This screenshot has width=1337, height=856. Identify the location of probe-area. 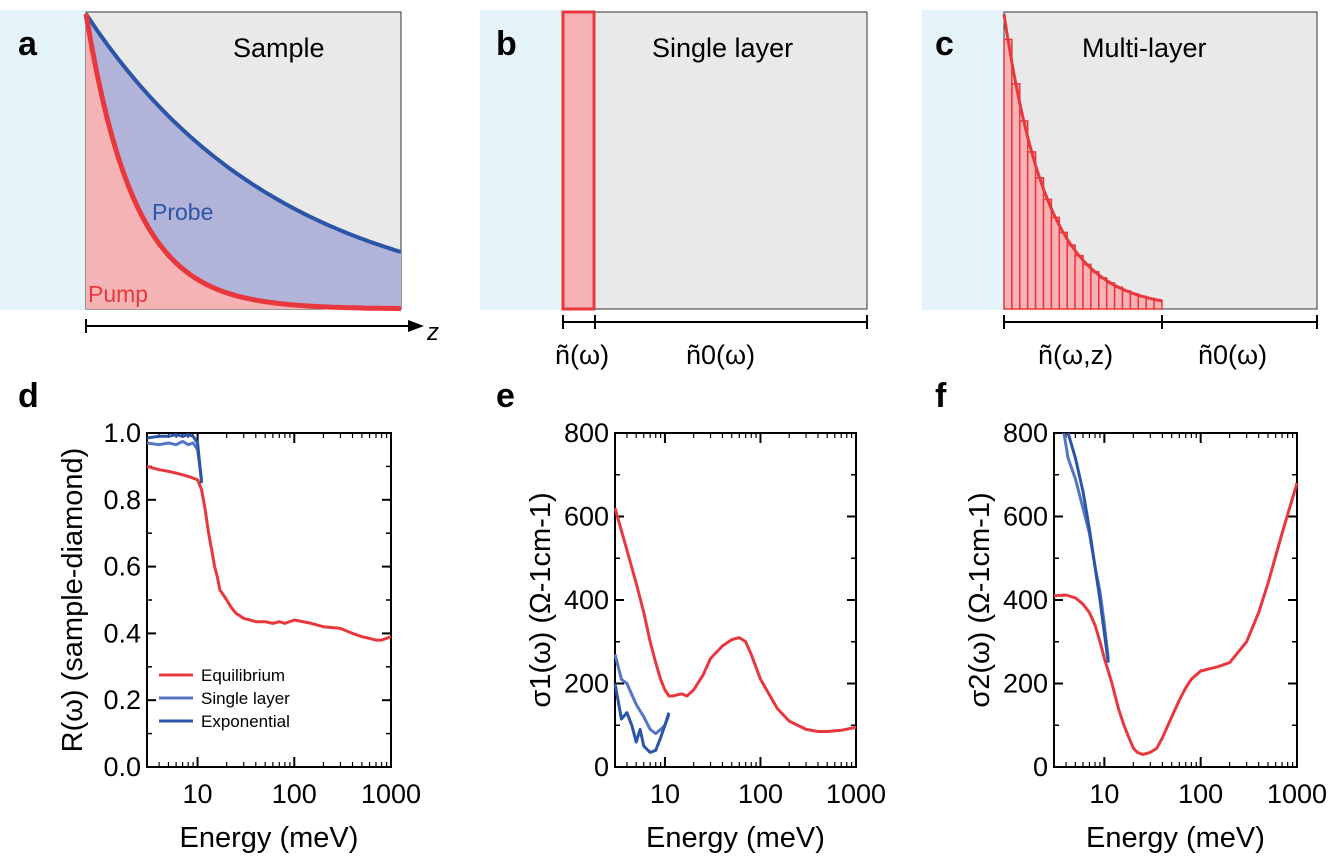
(243, 161).